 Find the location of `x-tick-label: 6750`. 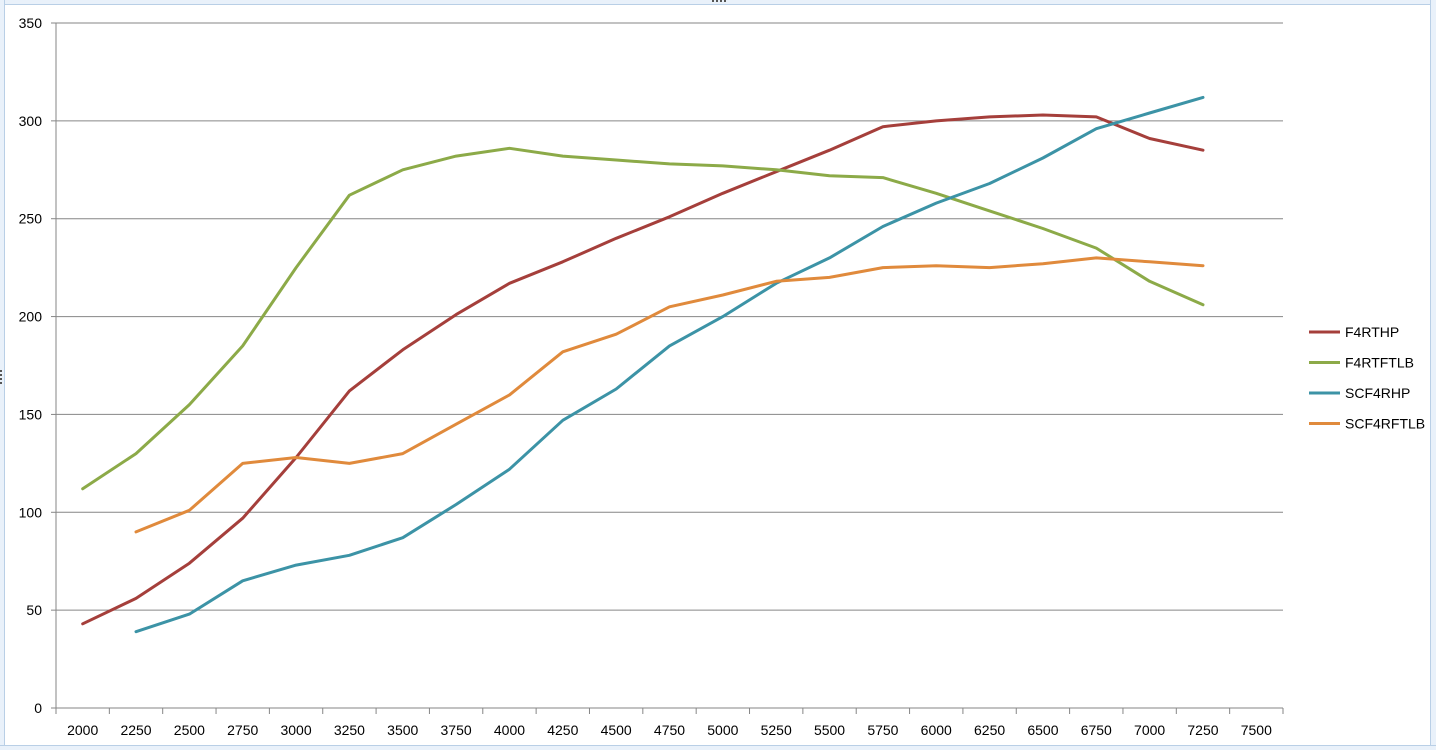

x-tick-label: 6750 is located at coordinates (1096, 730).